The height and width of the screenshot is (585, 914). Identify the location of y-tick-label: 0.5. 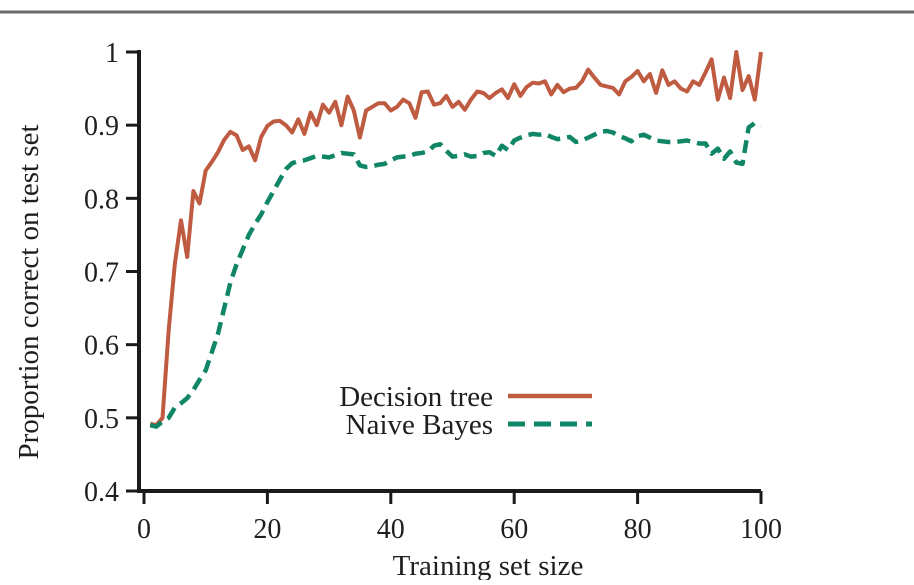
(101, 419).